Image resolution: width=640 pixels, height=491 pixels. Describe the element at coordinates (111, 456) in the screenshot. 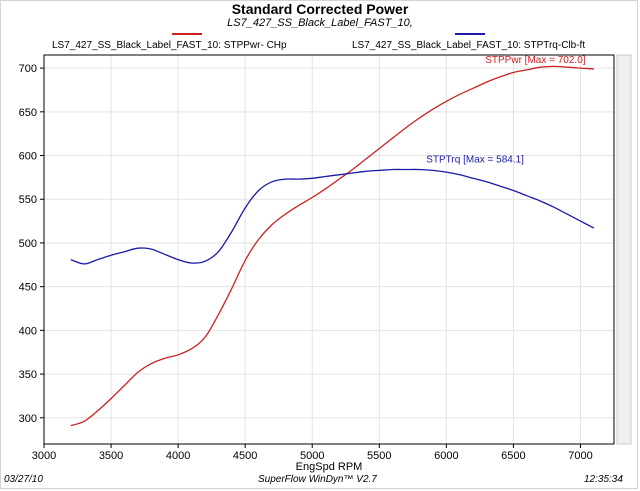

I see `x-tick-label: 3500` at that location.